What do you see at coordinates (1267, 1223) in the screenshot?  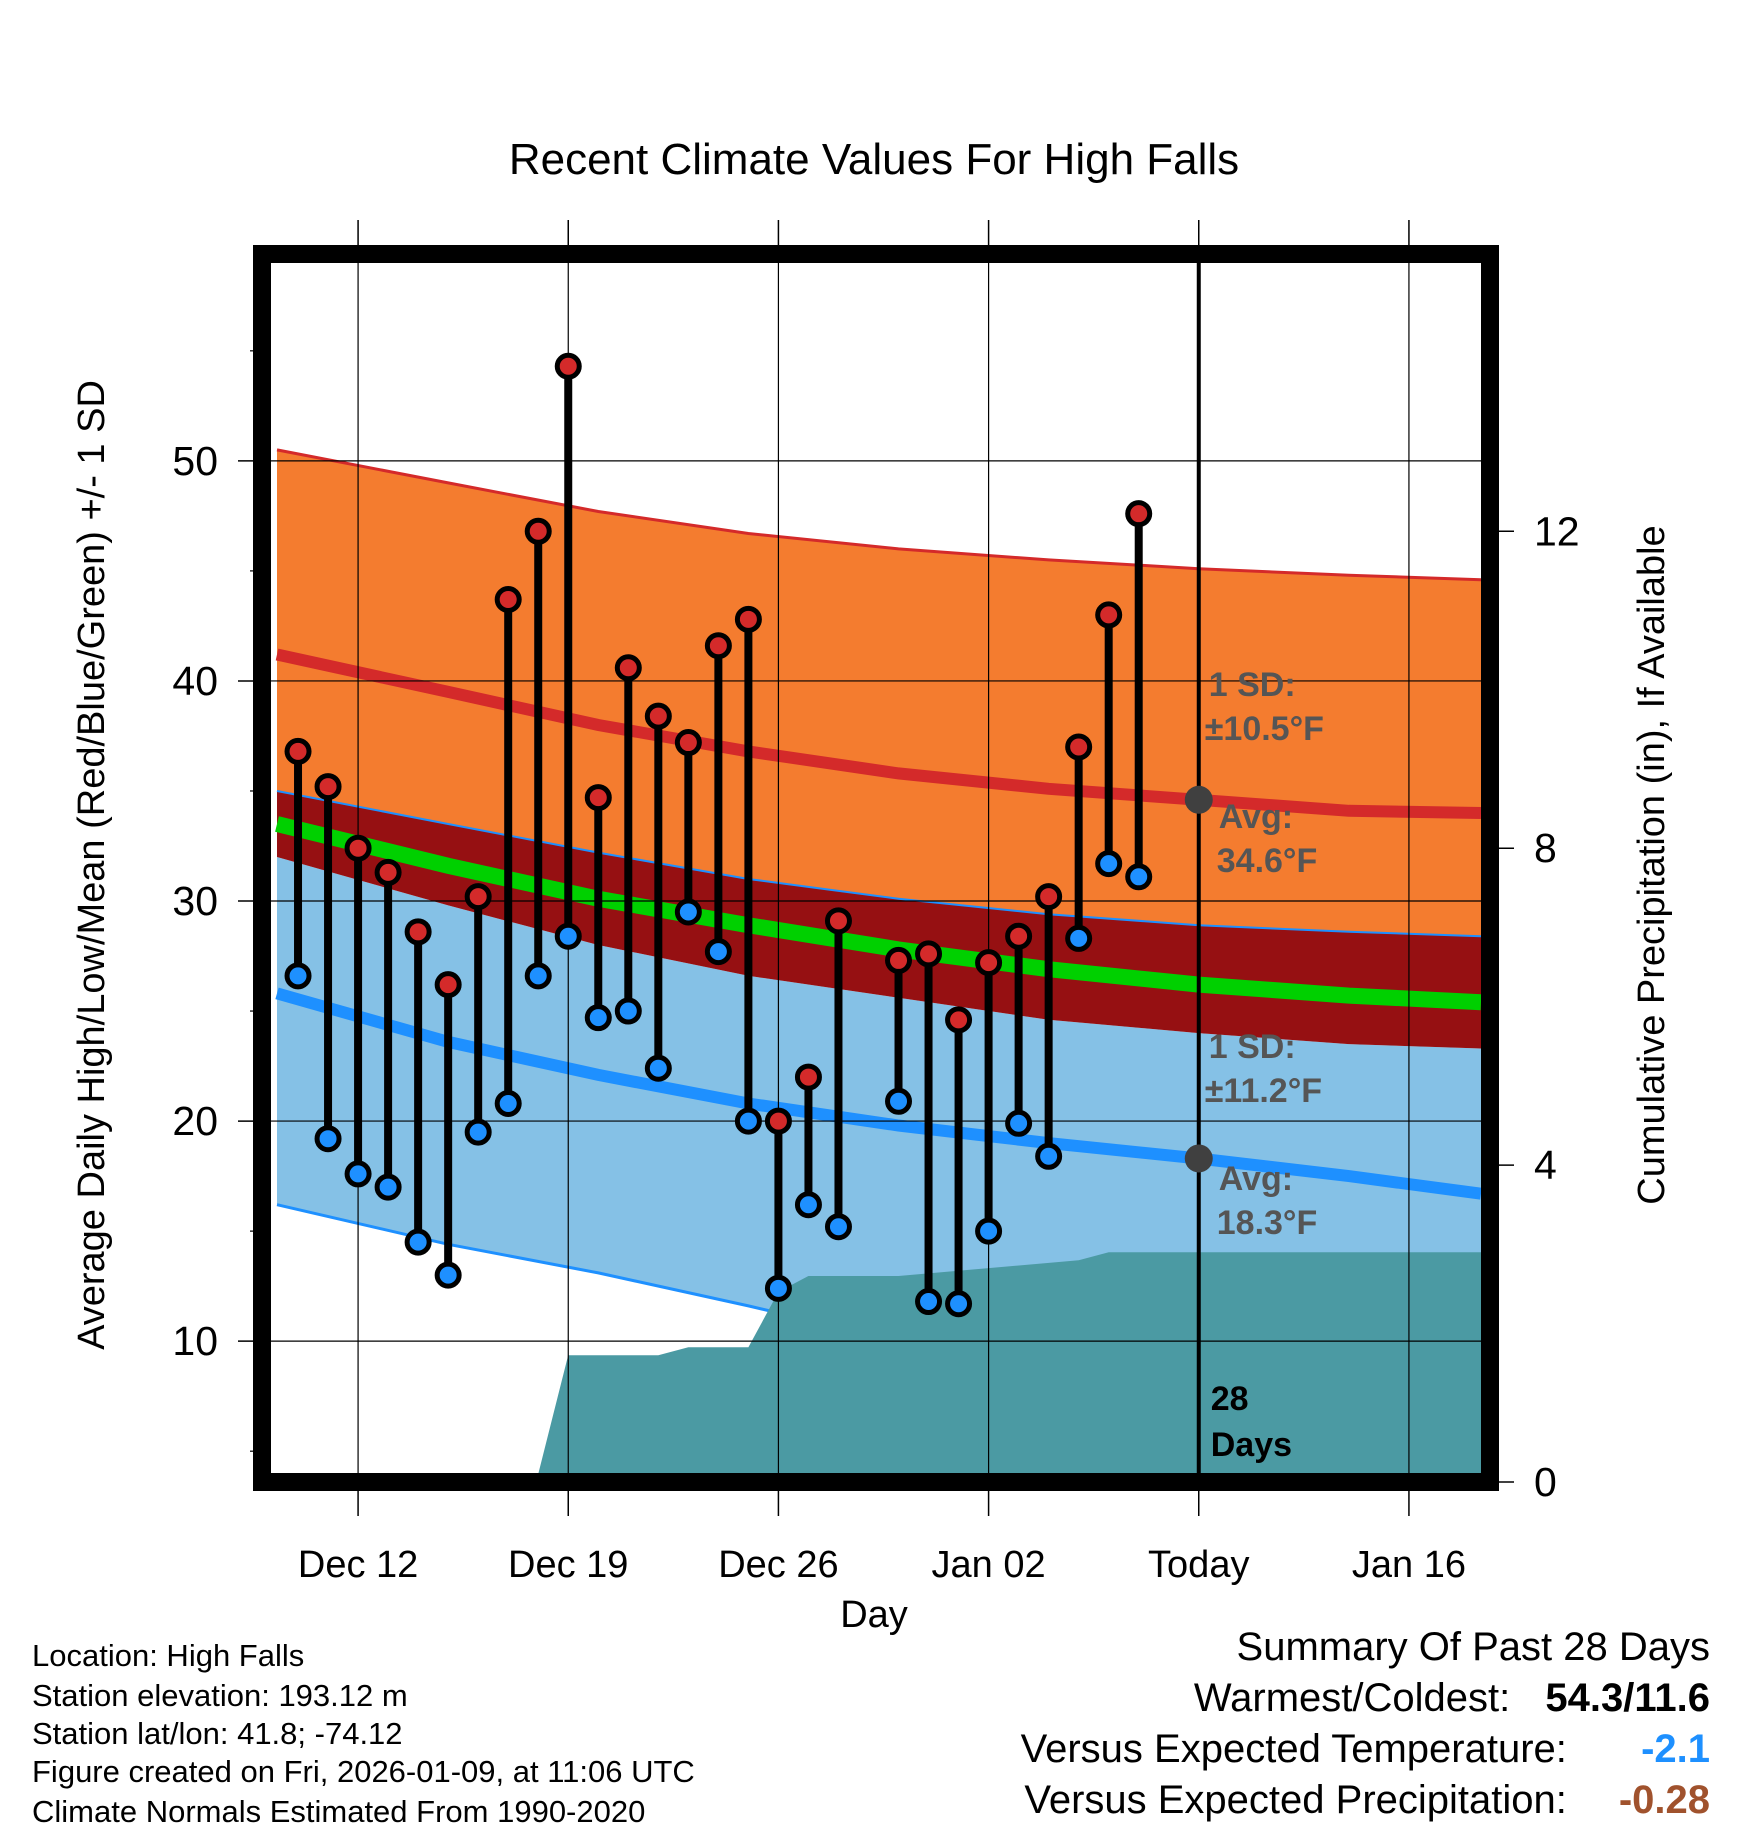 I see `low-avg-value: 18.3°F` at bounding box center [1267, 1223].